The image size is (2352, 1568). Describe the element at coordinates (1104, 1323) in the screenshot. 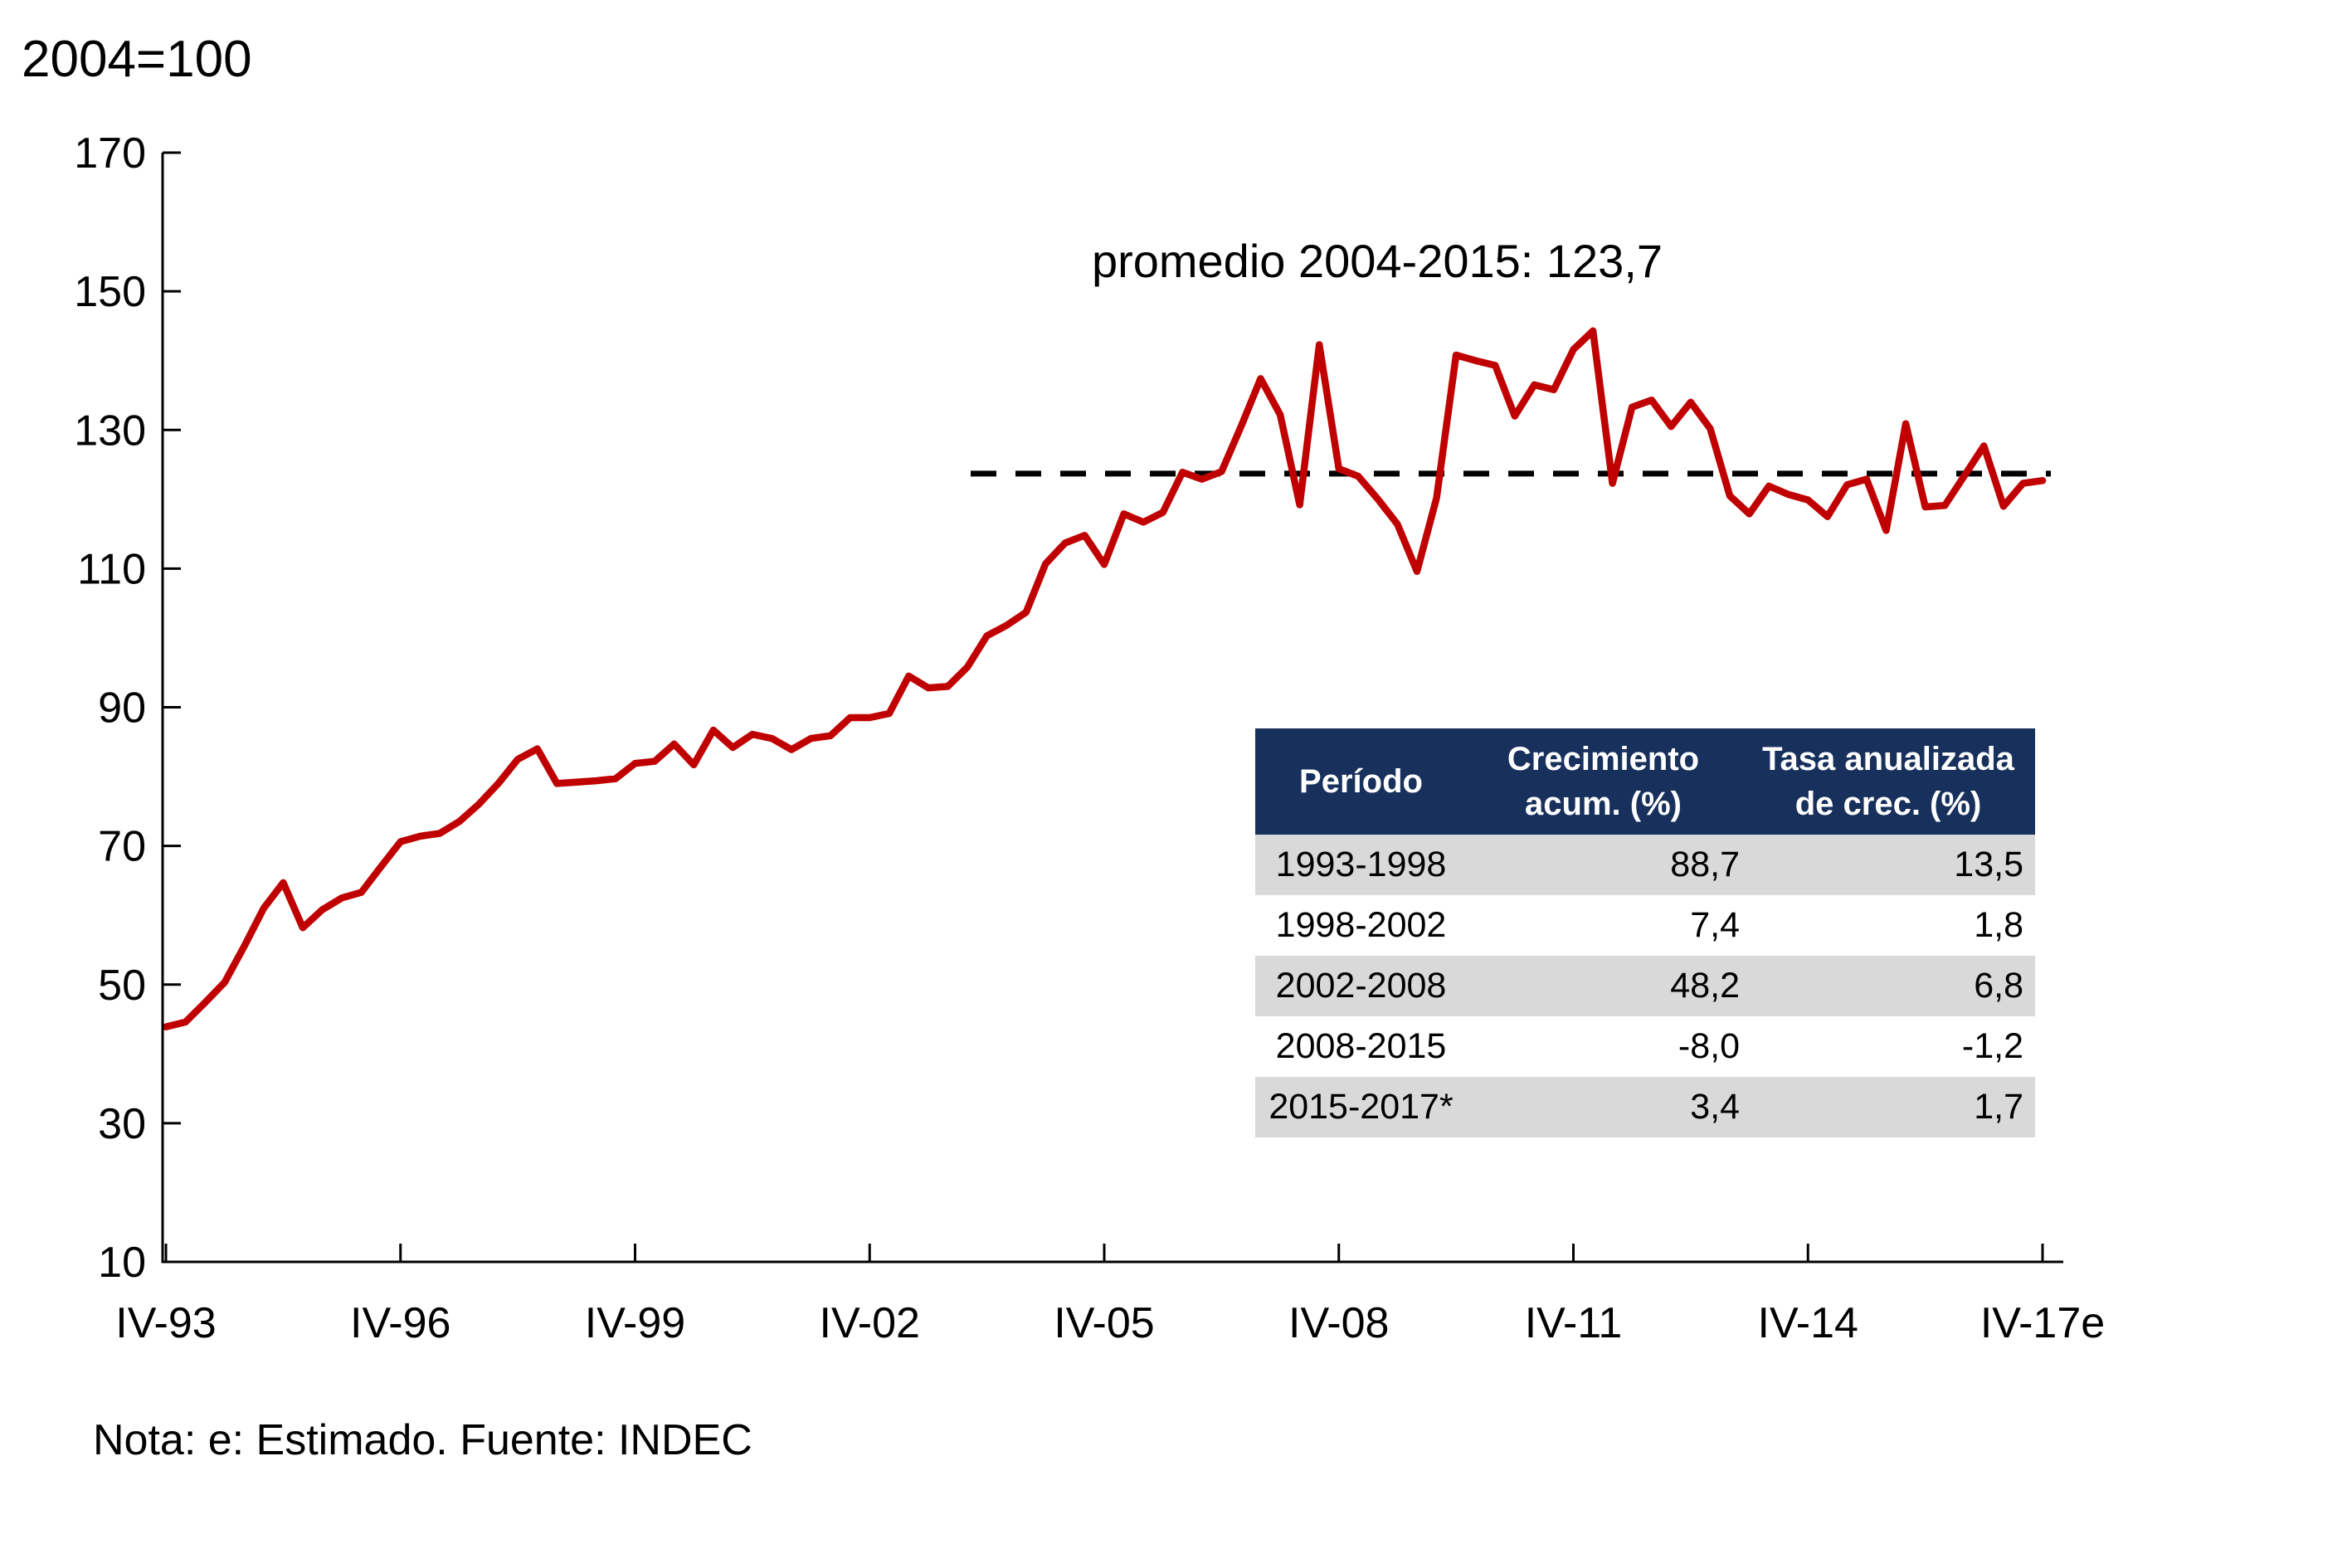

I see `x-tick-label: IV-05` at that location.